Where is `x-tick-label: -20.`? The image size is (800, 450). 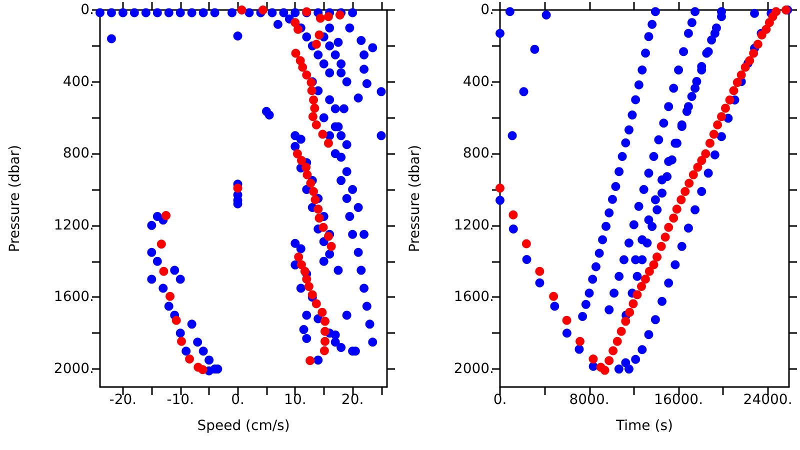
x-tick-label: -20. is located at coordinates (123, 400).